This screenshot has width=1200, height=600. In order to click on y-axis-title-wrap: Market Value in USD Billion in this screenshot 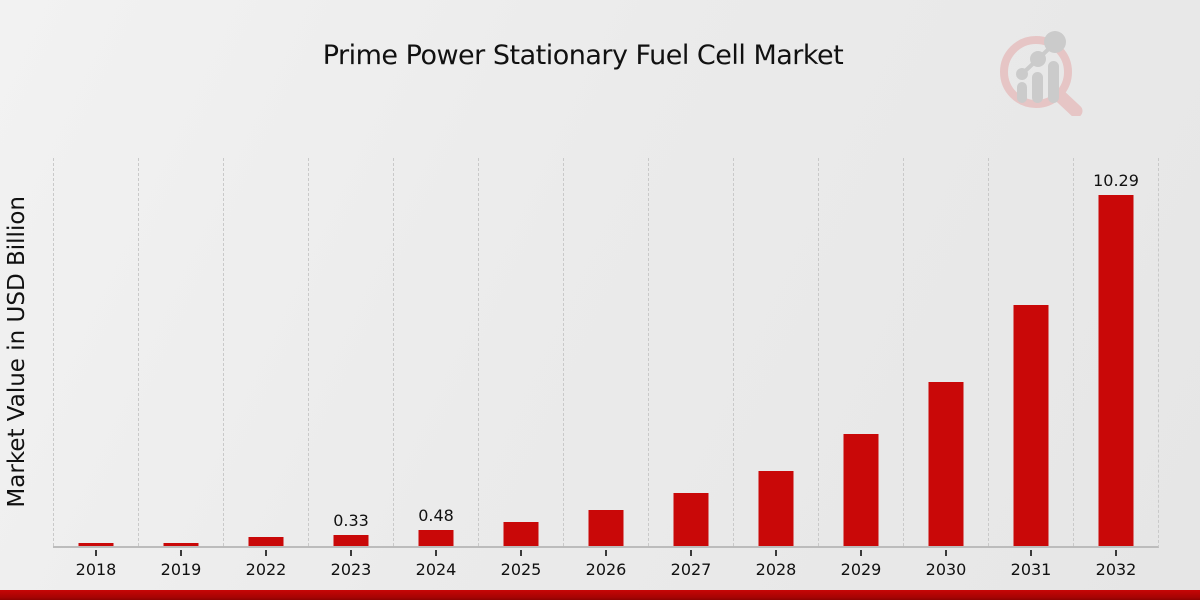, I will do `click(17, 352)`.